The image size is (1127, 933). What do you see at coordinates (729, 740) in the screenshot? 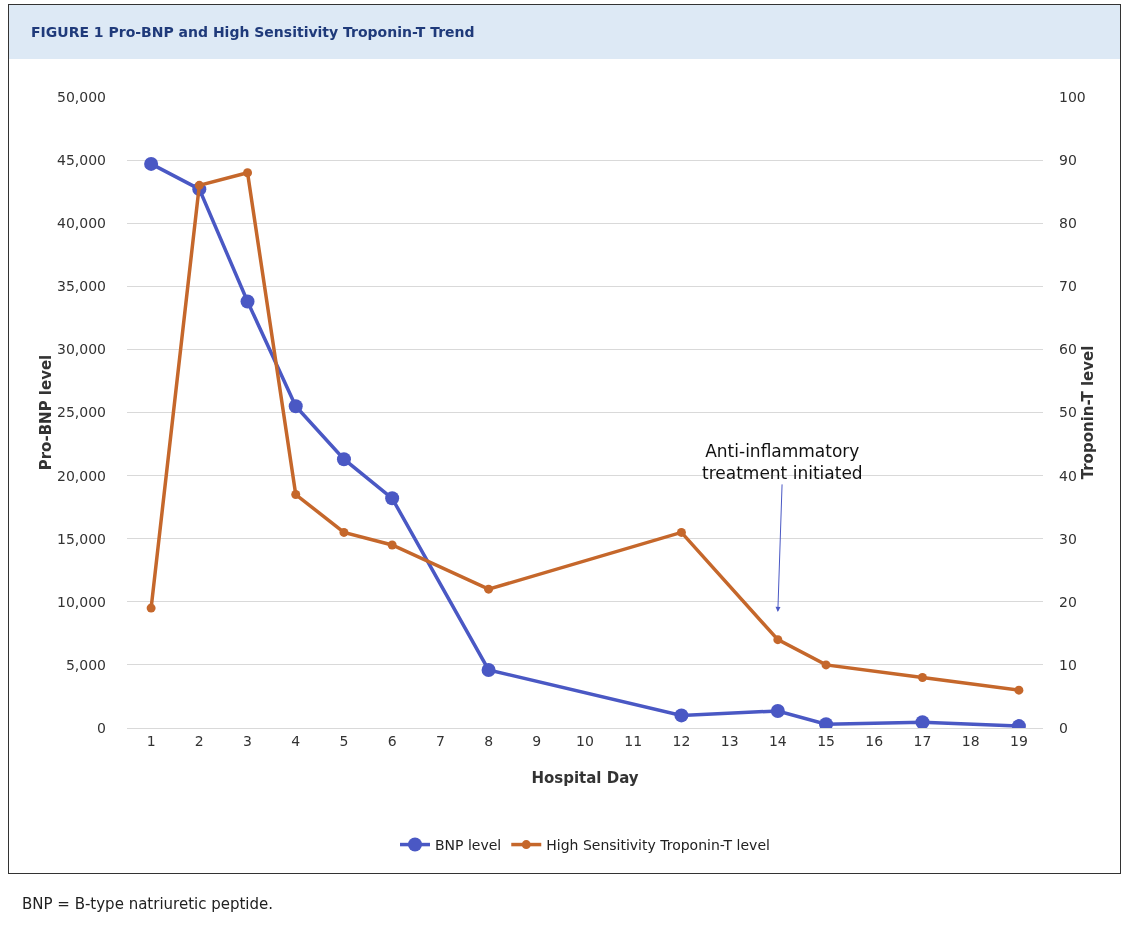
I see `x-tick-label: 13` at bounding box center [729, 740].